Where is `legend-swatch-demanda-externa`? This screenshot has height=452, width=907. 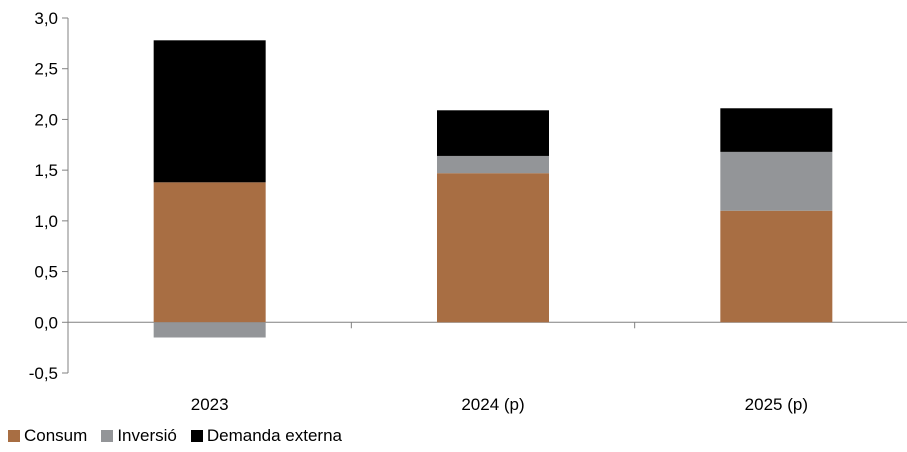
legend-swatch-demanda-externa is located at coordinates (196, 436).